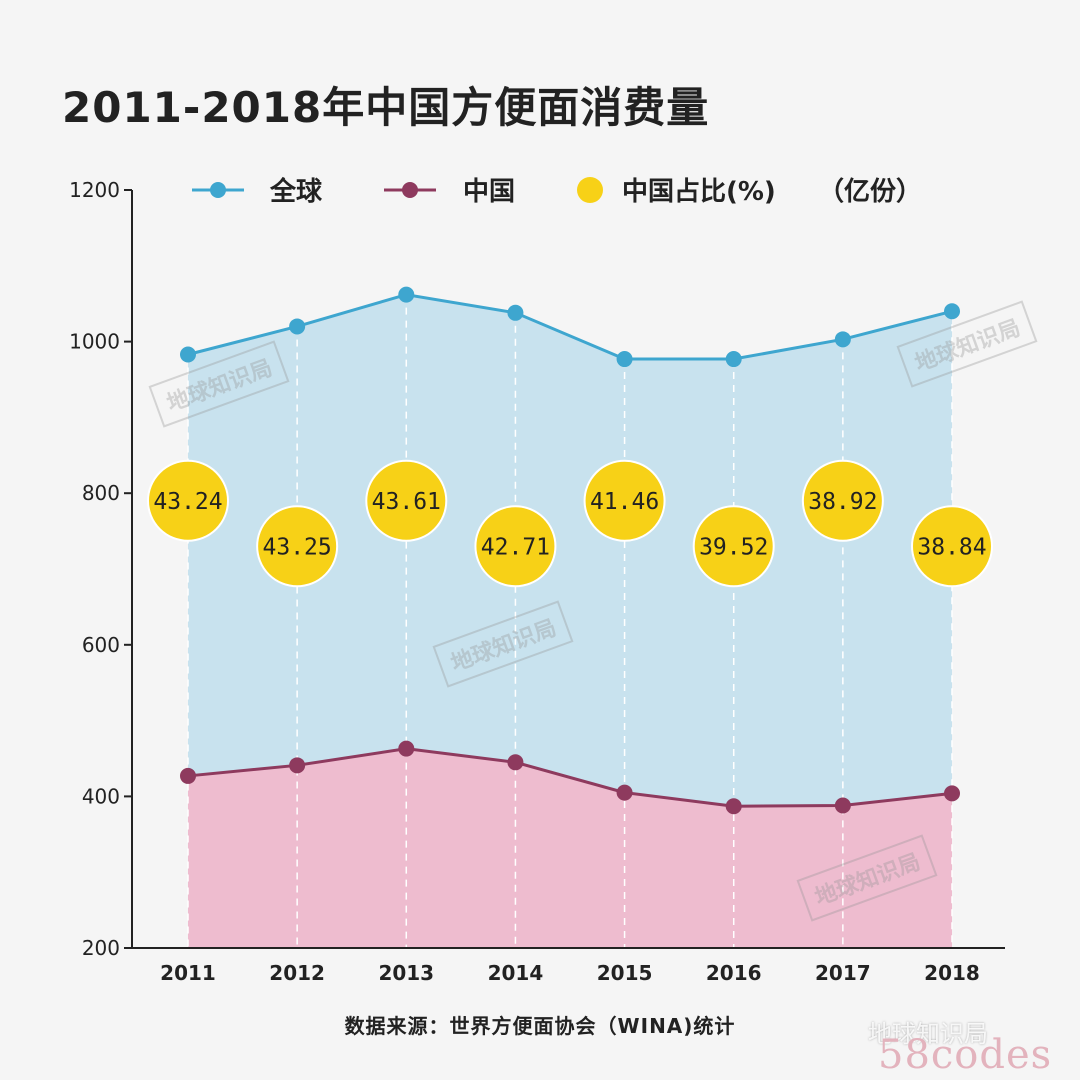 The width and height of the screenshot is (1080, 1080). I want to click on share-label: 42.71, so click(515, 547).